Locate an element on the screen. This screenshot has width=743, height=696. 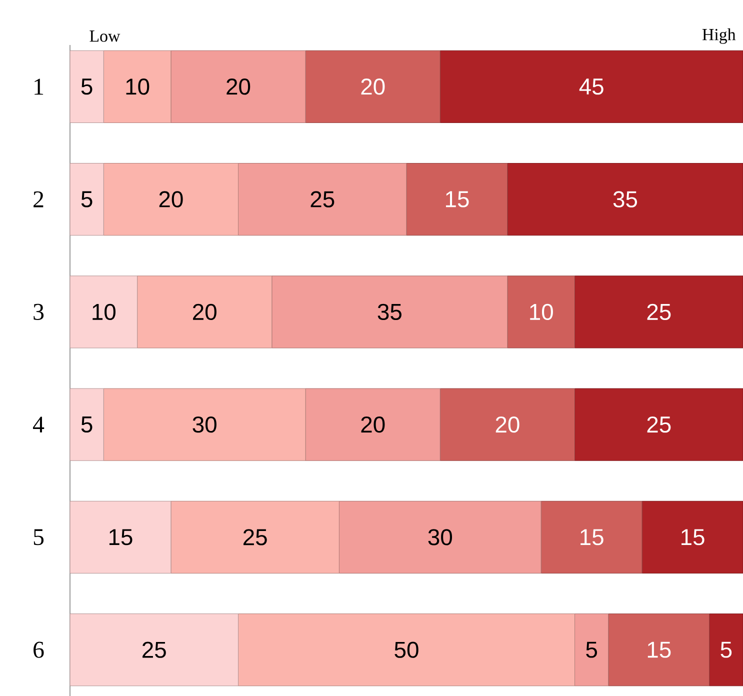
data-label: 50 is located at coordinates (406, 650).